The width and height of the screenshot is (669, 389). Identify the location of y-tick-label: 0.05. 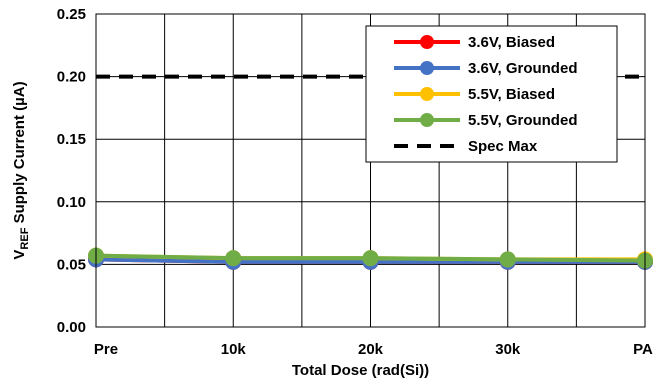
(71, 264).